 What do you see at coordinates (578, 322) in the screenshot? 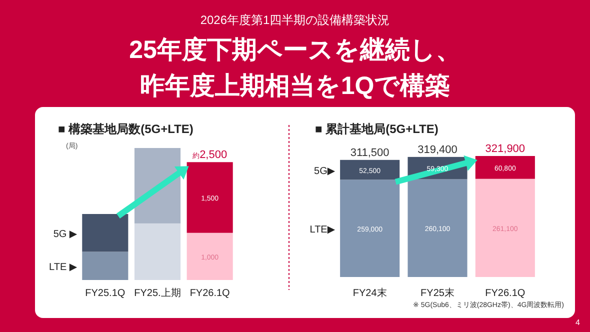
I see `text: 4` at bounding box center [578, 322].